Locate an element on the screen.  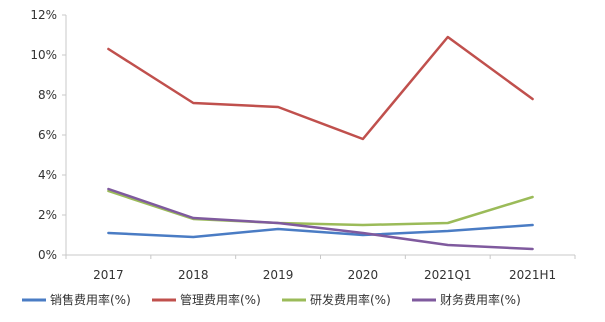
x-tick-label: 2017 is located at coordinates (108, 275).